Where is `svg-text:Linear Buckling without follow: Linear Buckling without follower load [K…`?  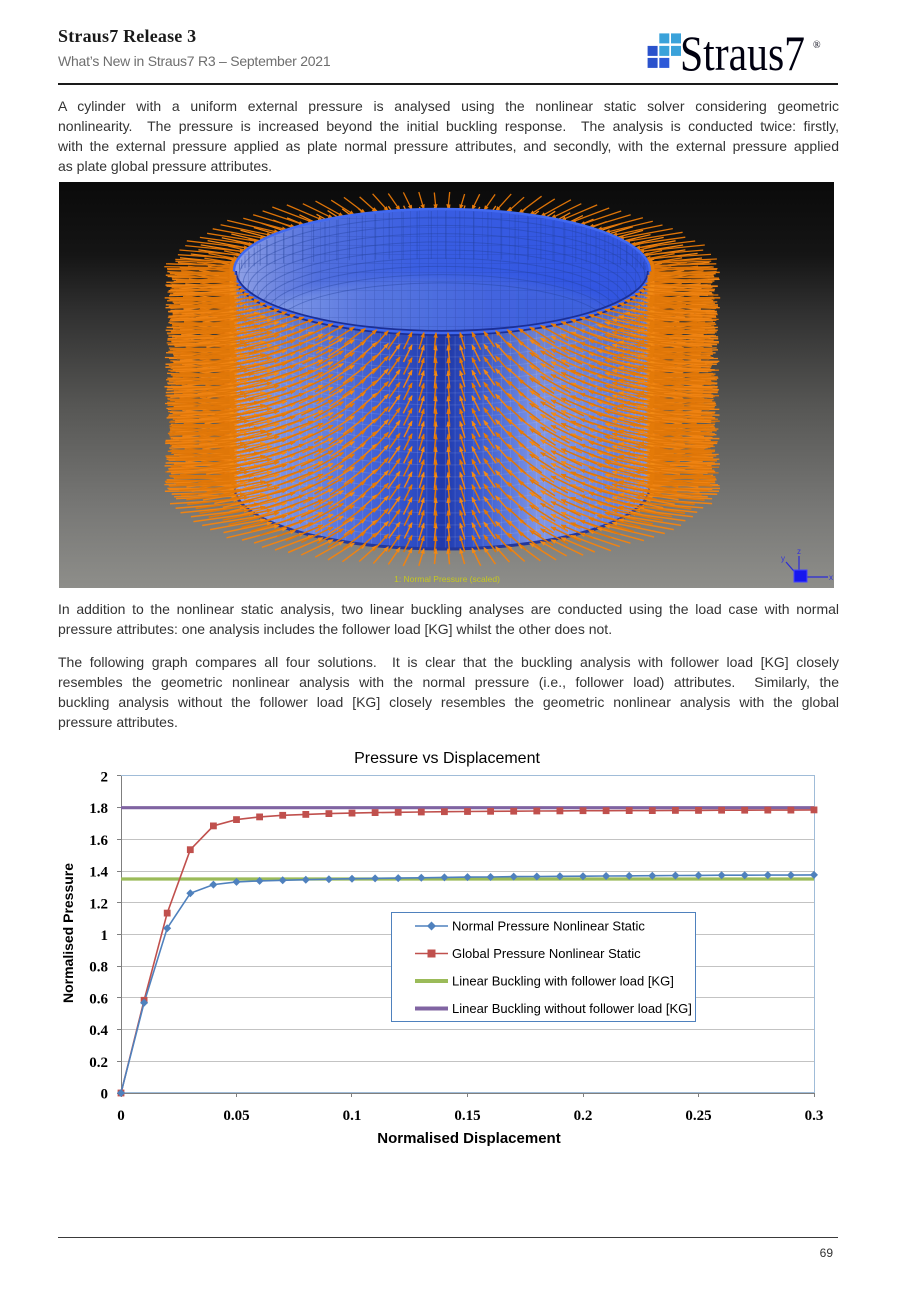
svg-text:Linear Buckling without follow: Linear Buckling without follower load [K… is located at coordinates (572, 1008).